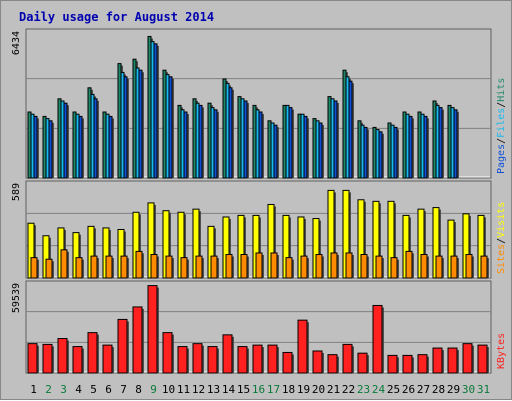  Describe the element at coordinates (168, 389) in the screenshot. I see `x-tick-label-10: 10` at that location.